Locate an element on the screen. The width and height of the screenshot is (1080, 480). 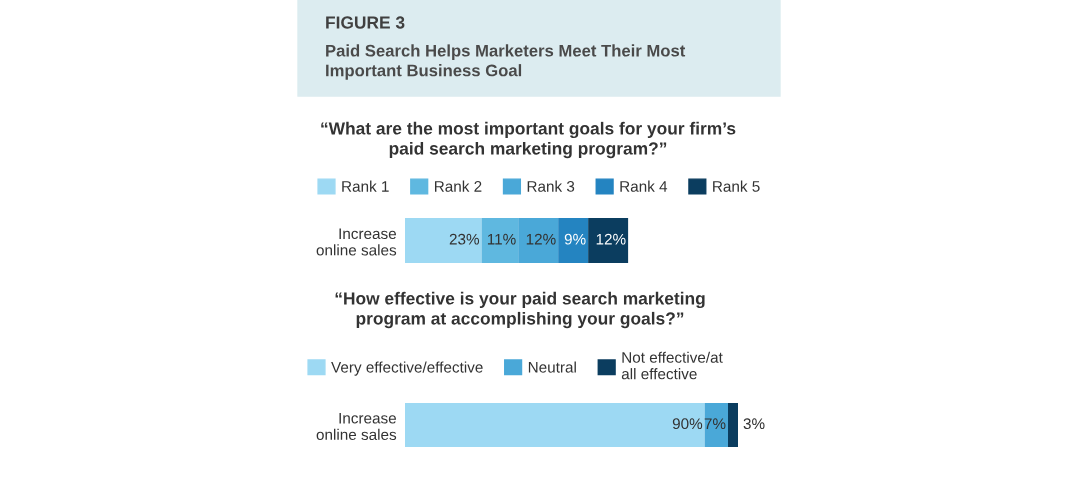
legend-label: Rank 1 is located at coordinates (365, 186).